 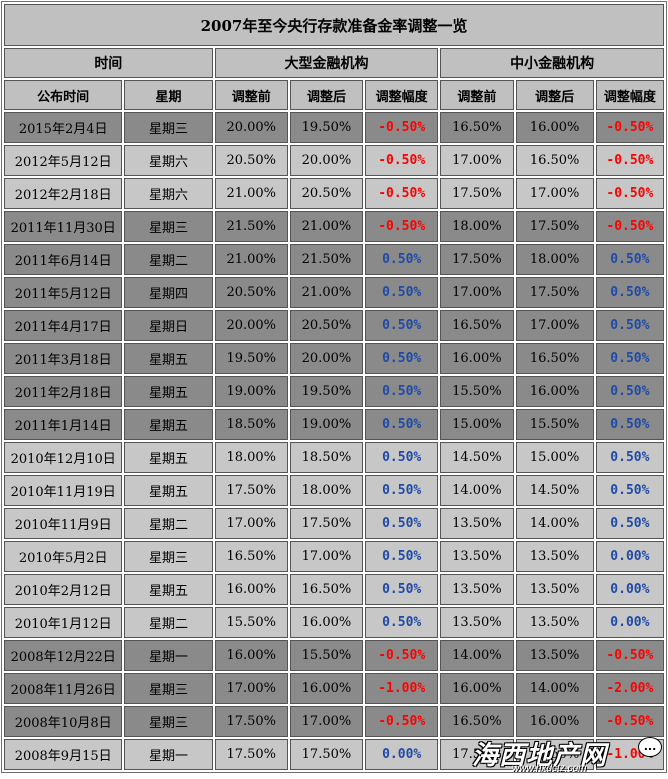 What do you see at coordinates (477, 193) in the screenshot?
I see `row-small-before: 17.50%` at bounding box center [477, 193].